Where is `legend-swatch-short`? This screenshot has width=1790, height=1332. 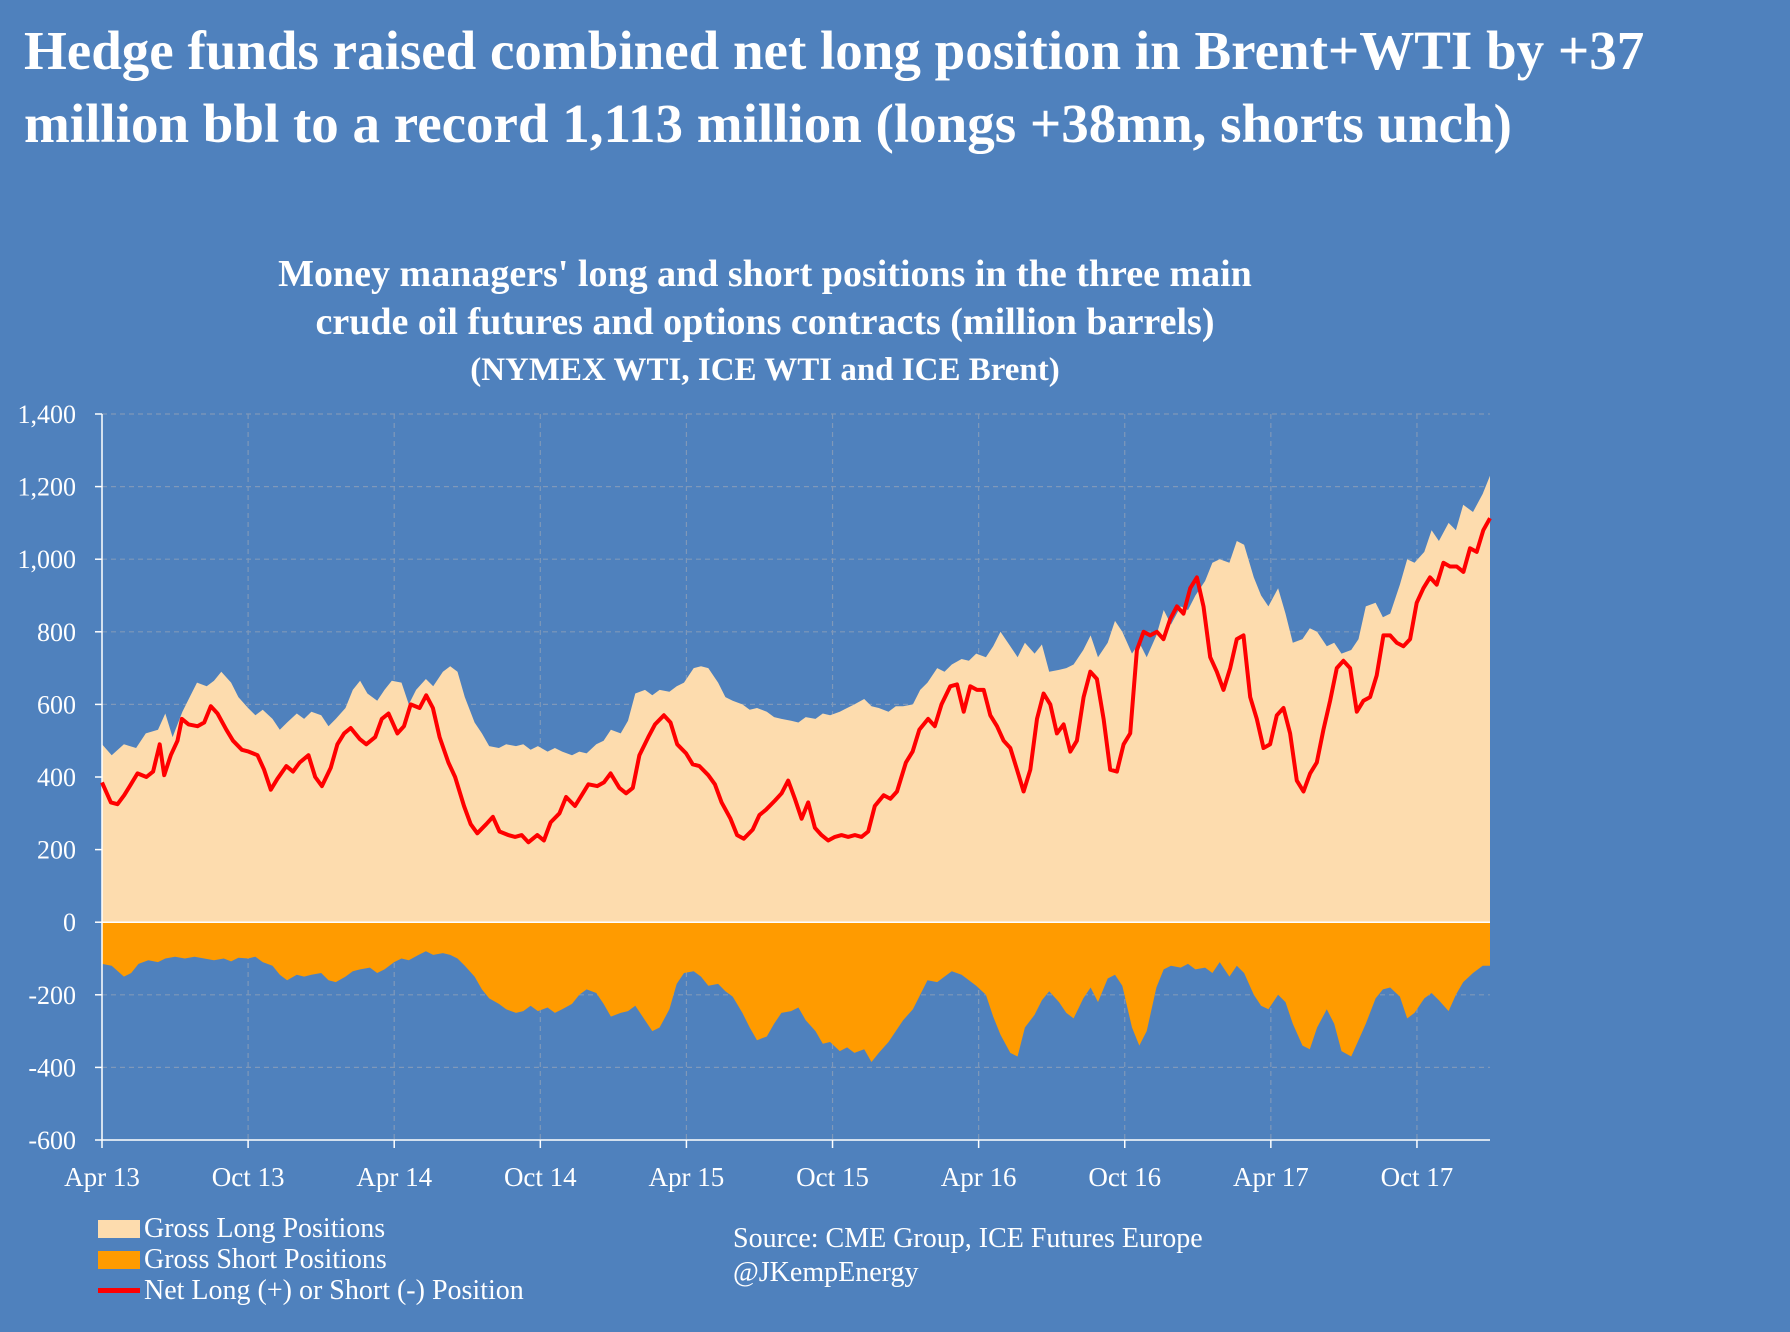 legend-swatch-short is located at coordinates (119, 1259).